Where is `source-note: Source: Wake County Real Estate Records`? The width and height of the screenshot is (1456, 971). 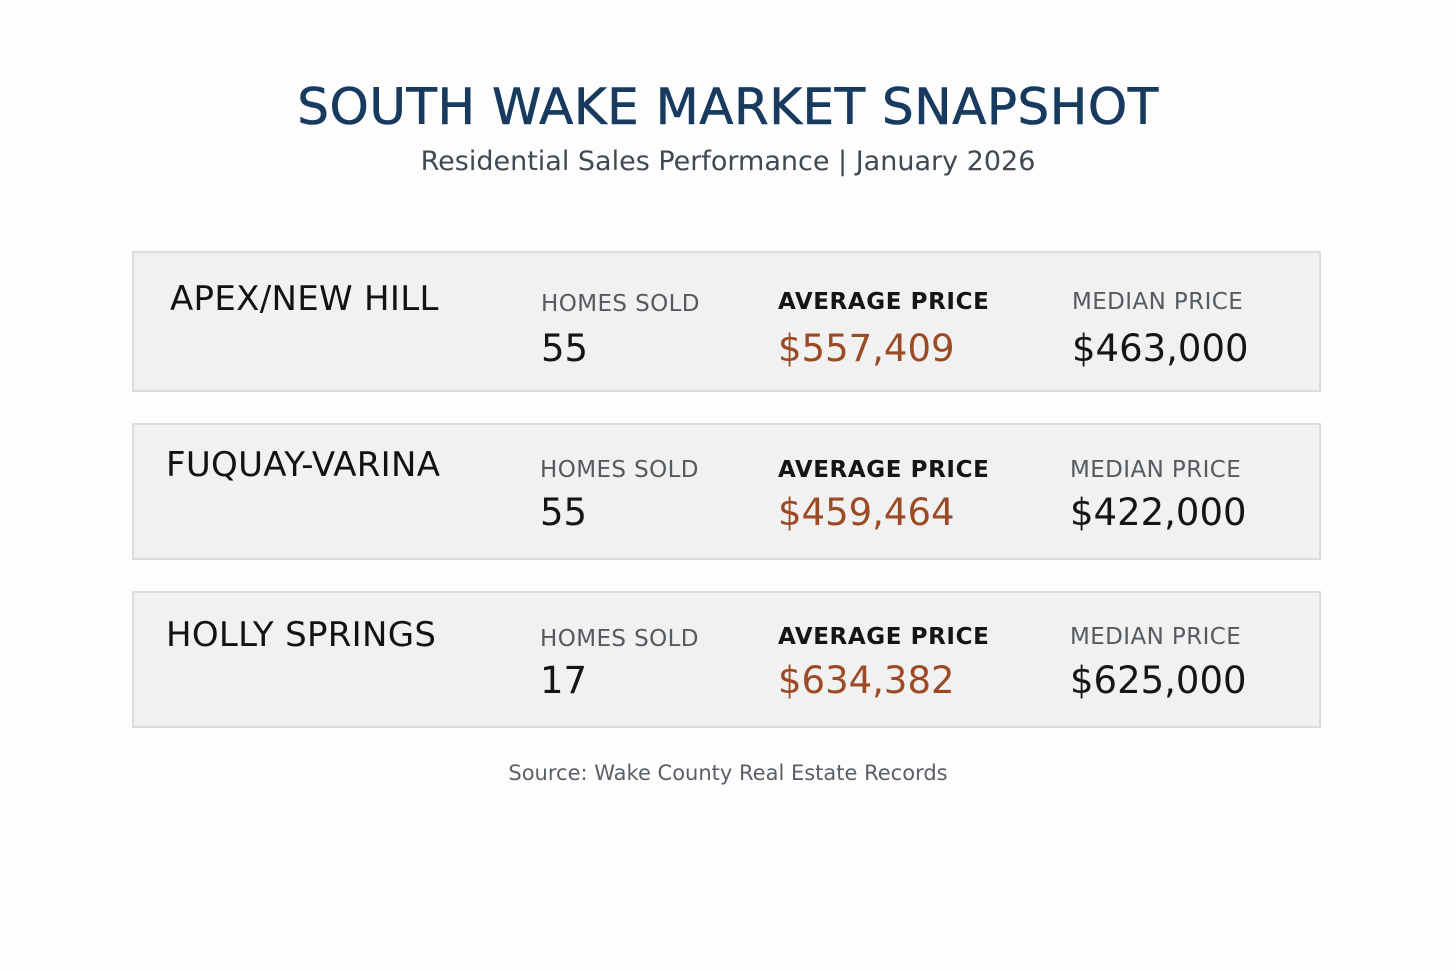
source-note: Source: Wake County Real Estate Records is located at coordinates (728, 773).